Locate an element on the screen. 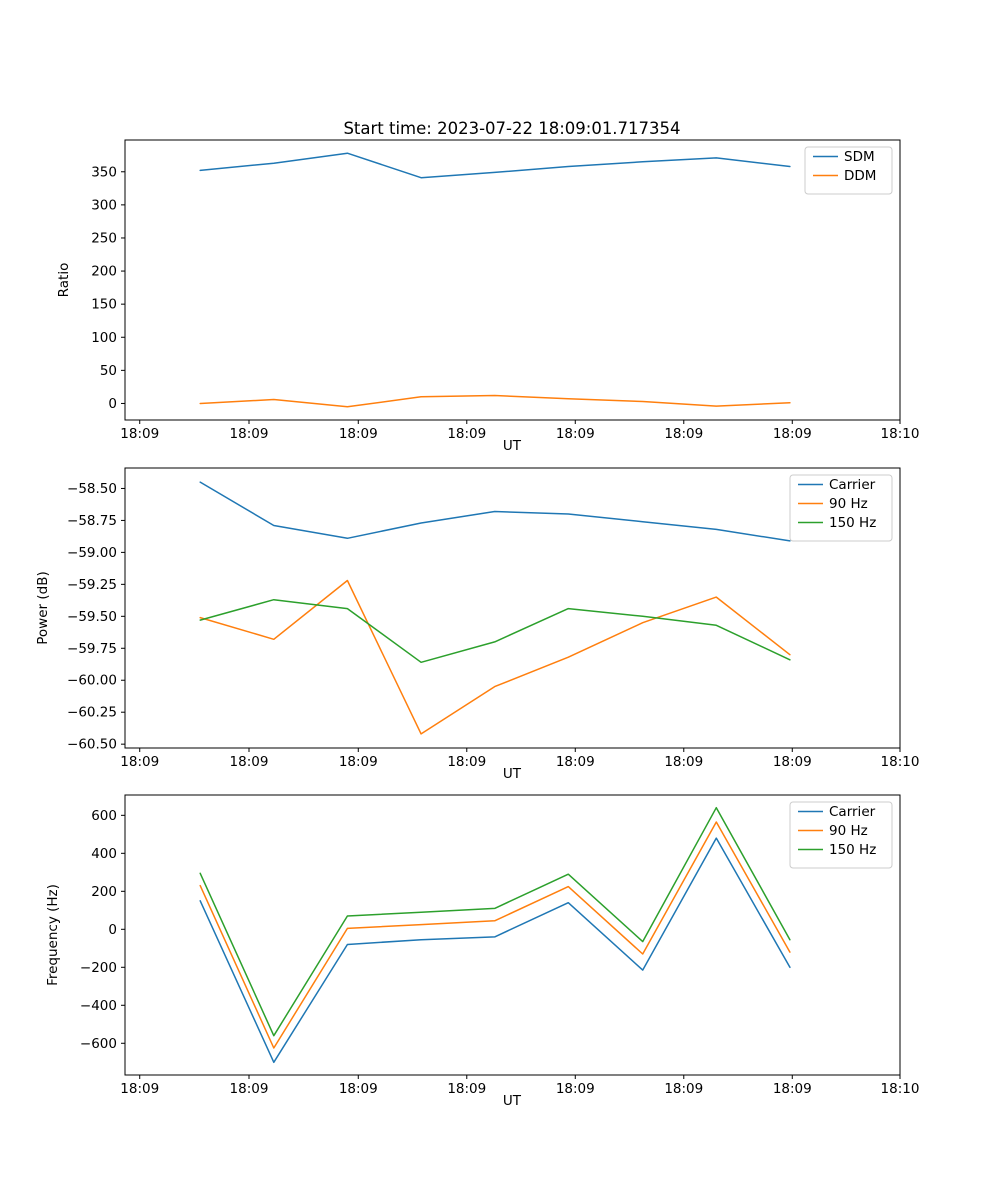 This screenshot has height=1200, width=1000. legend-label: SDM is located at coordinates (859, 157).